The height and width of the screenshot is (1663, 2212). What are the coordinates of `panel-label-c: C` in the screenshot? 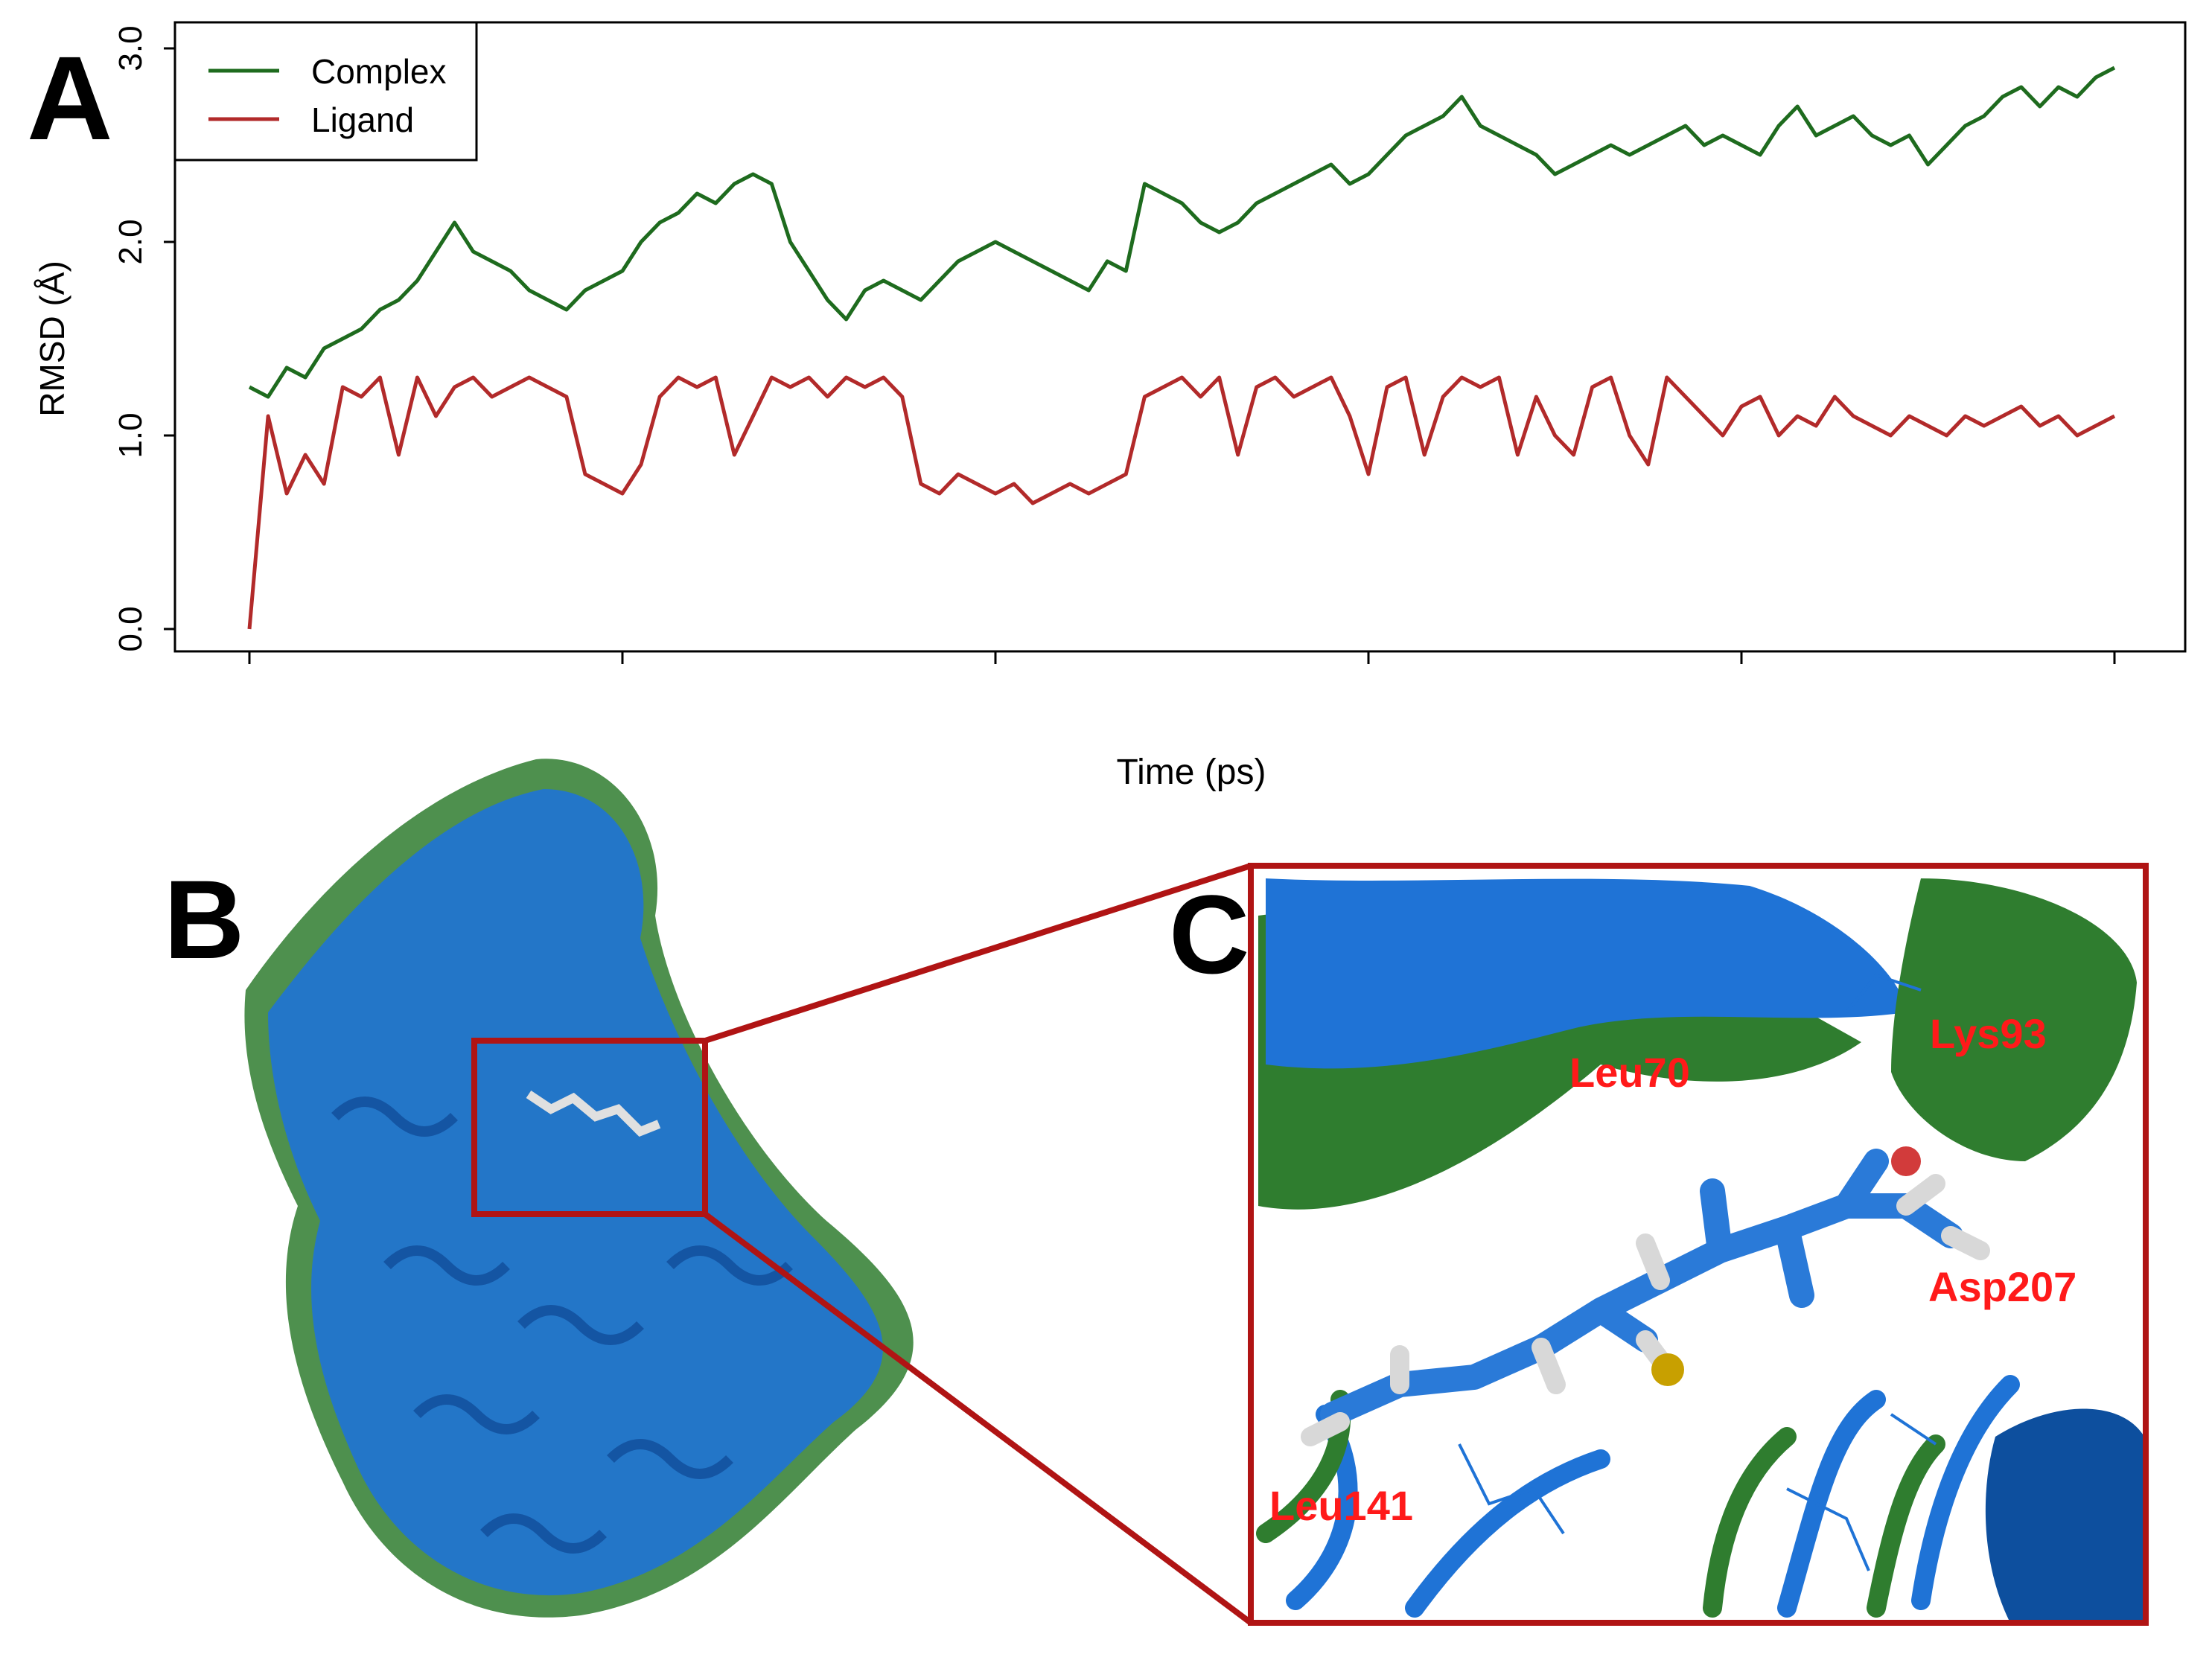 It's located at (1209, 934).